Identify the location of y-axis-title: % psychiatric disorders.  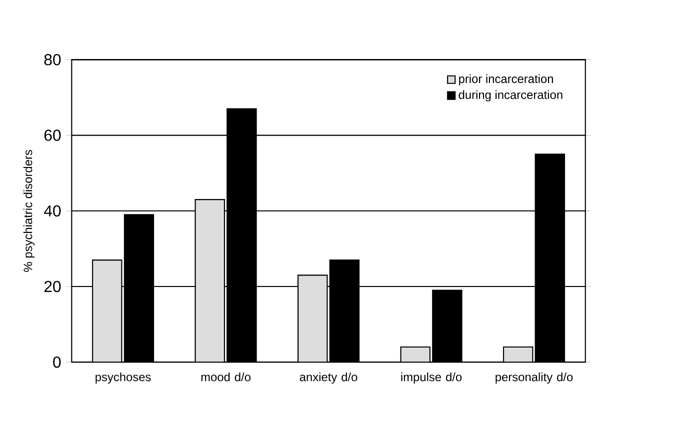
(29, 211).